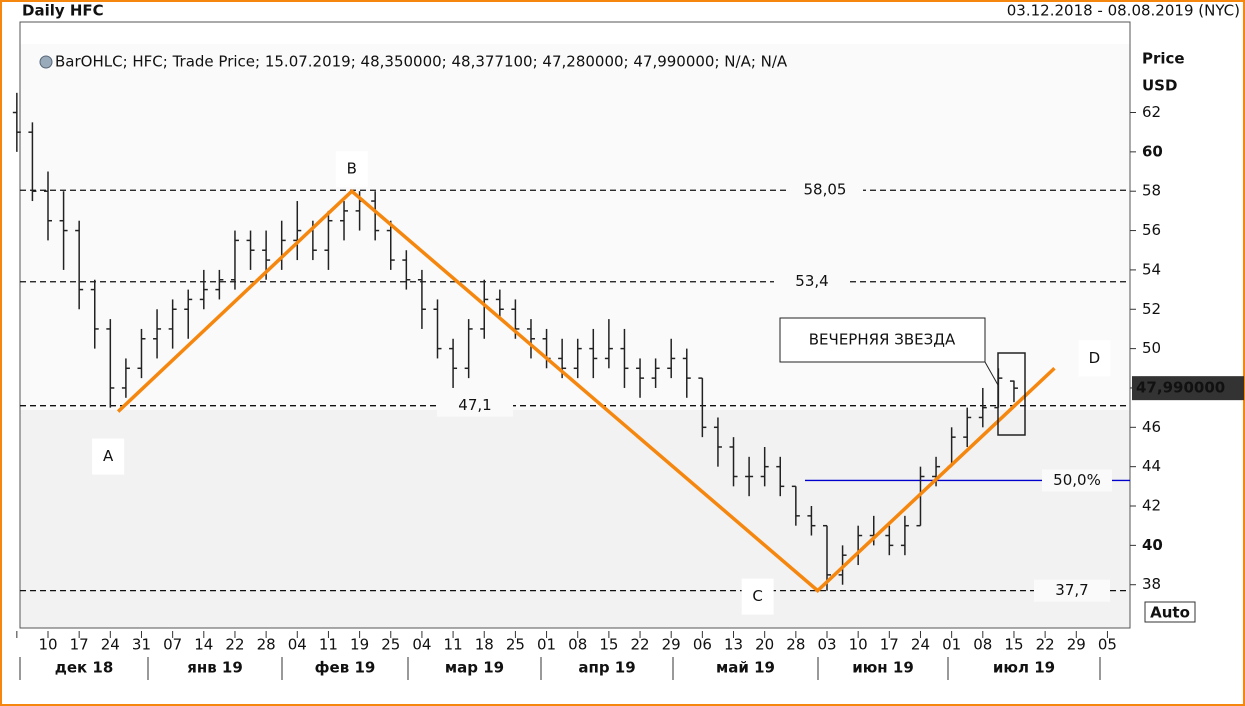 The image size is (1245, 706). What do you see at coordinates (1152, 151) in the screenshot?
I see `y-tick-label: 60` at bounding box center [1152, 151].